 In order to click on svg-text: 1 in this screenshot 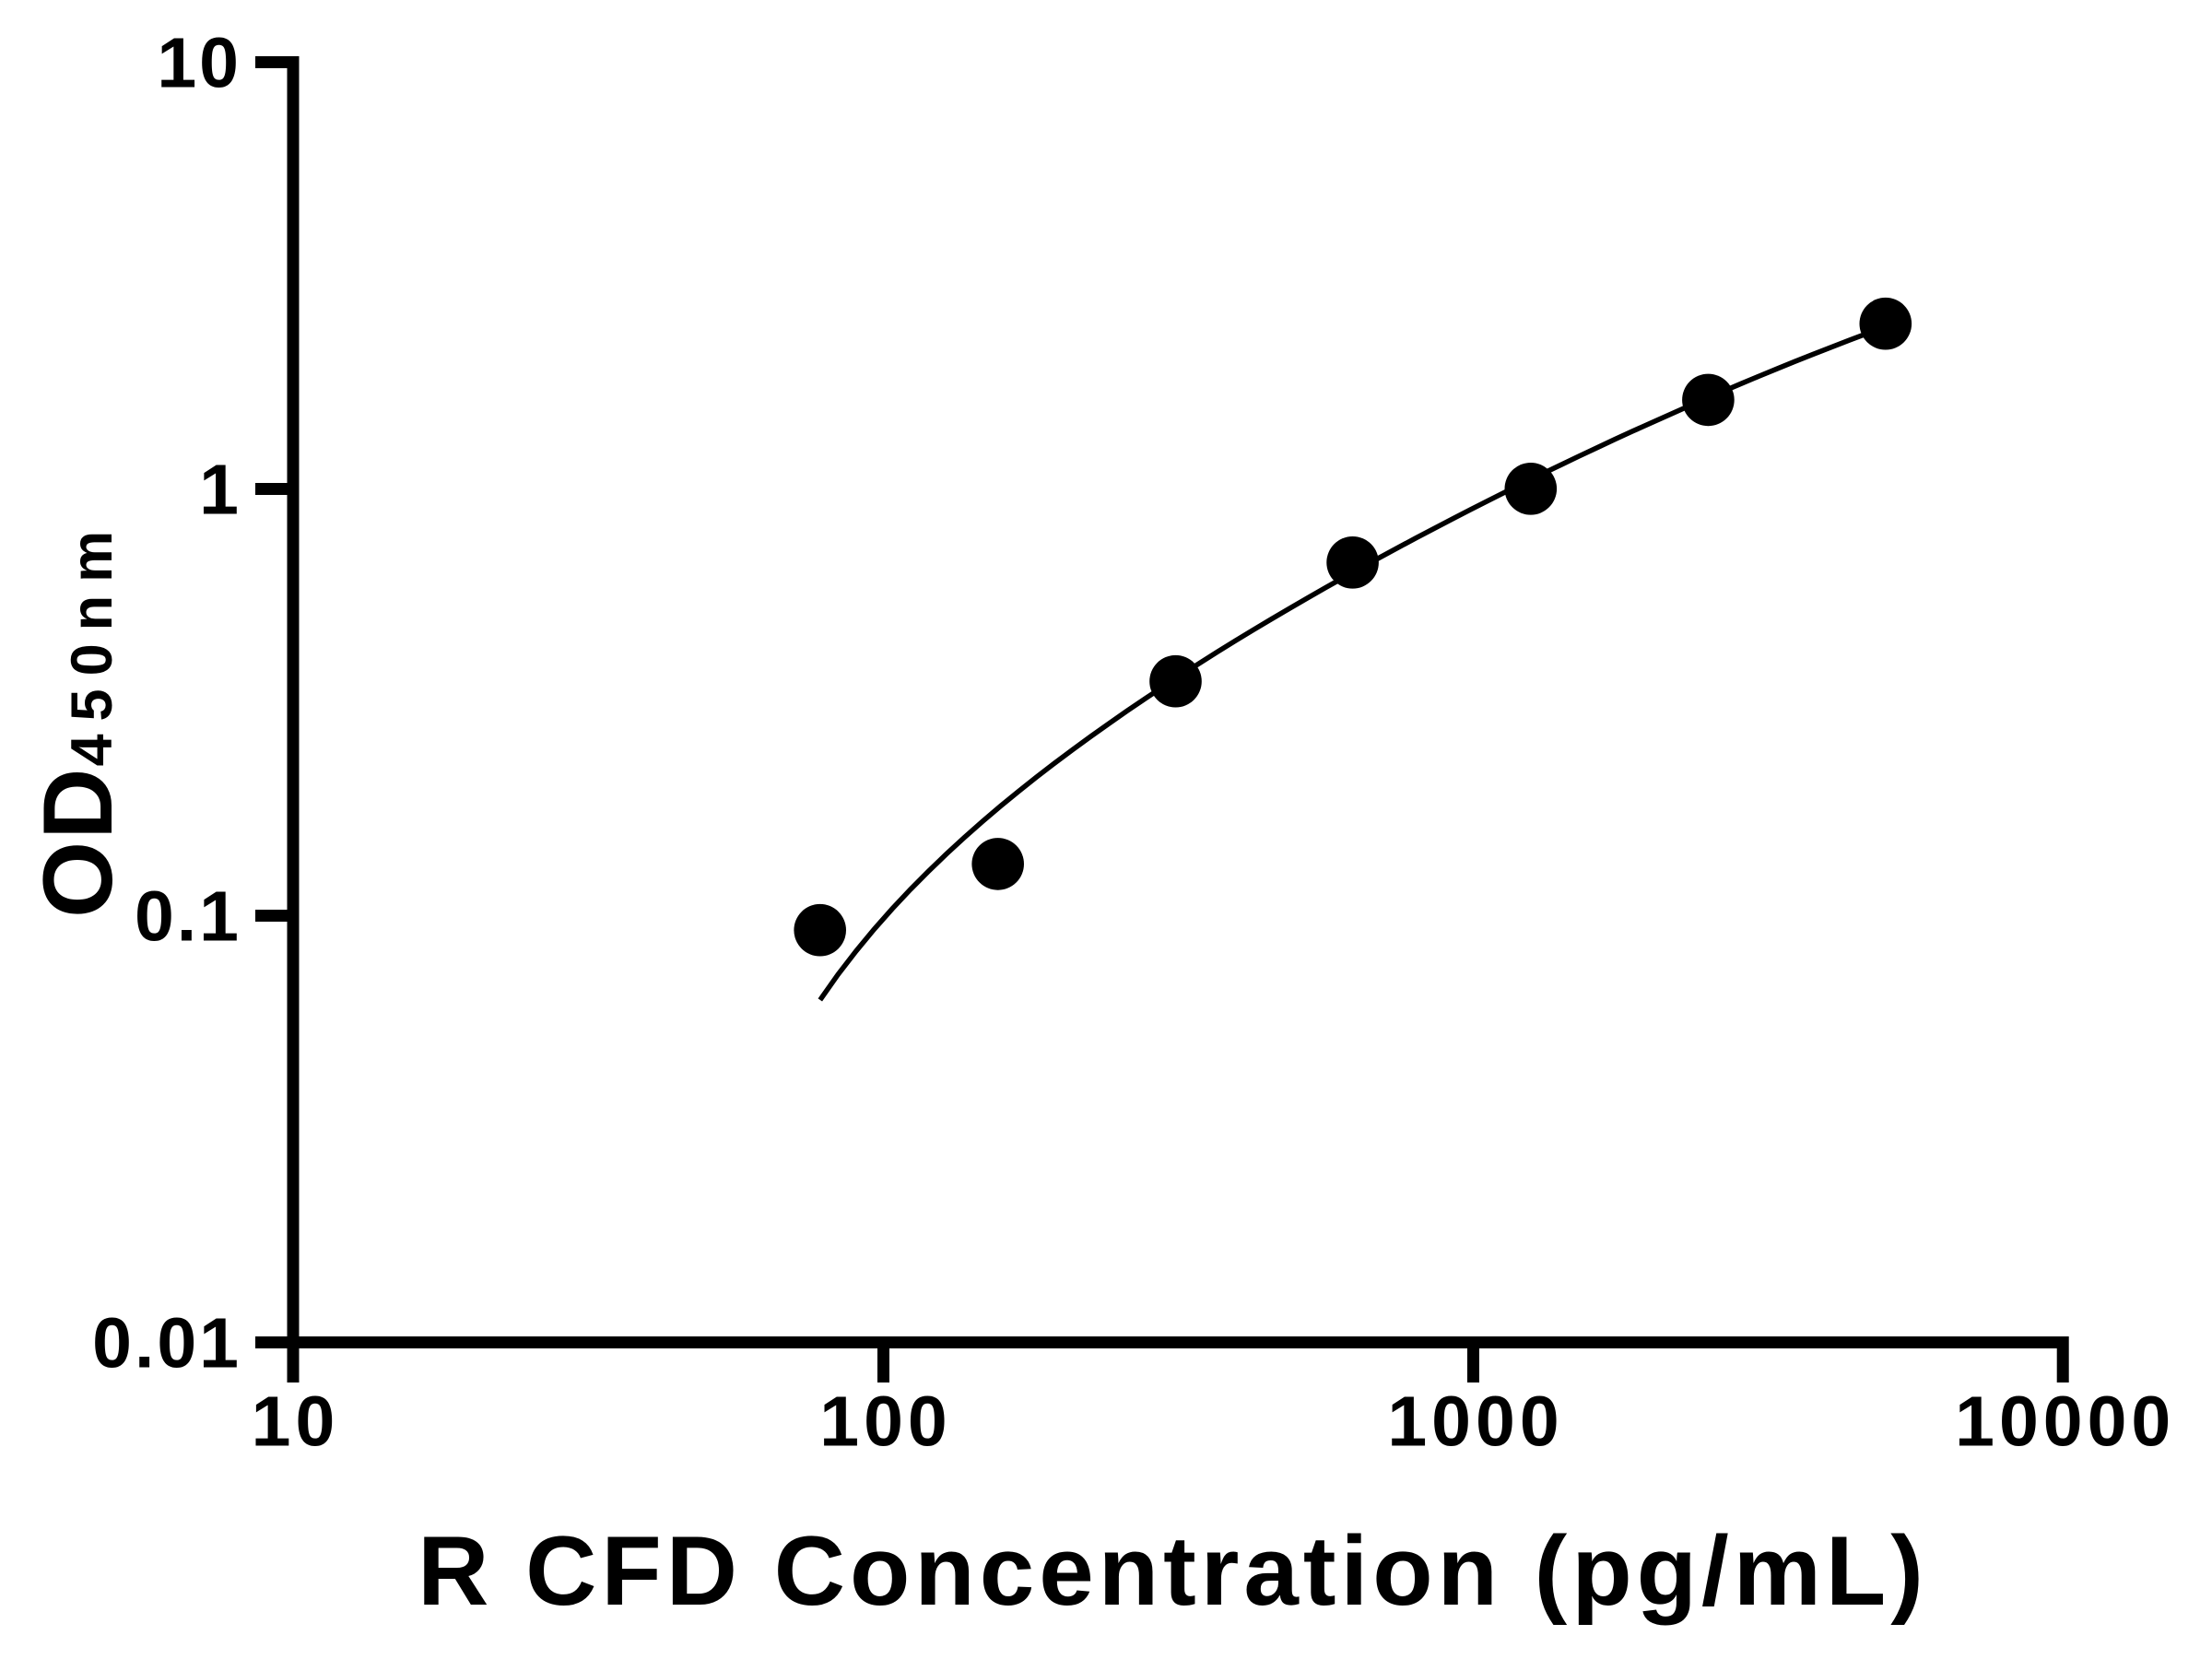, I will do `click(220, 489)`.